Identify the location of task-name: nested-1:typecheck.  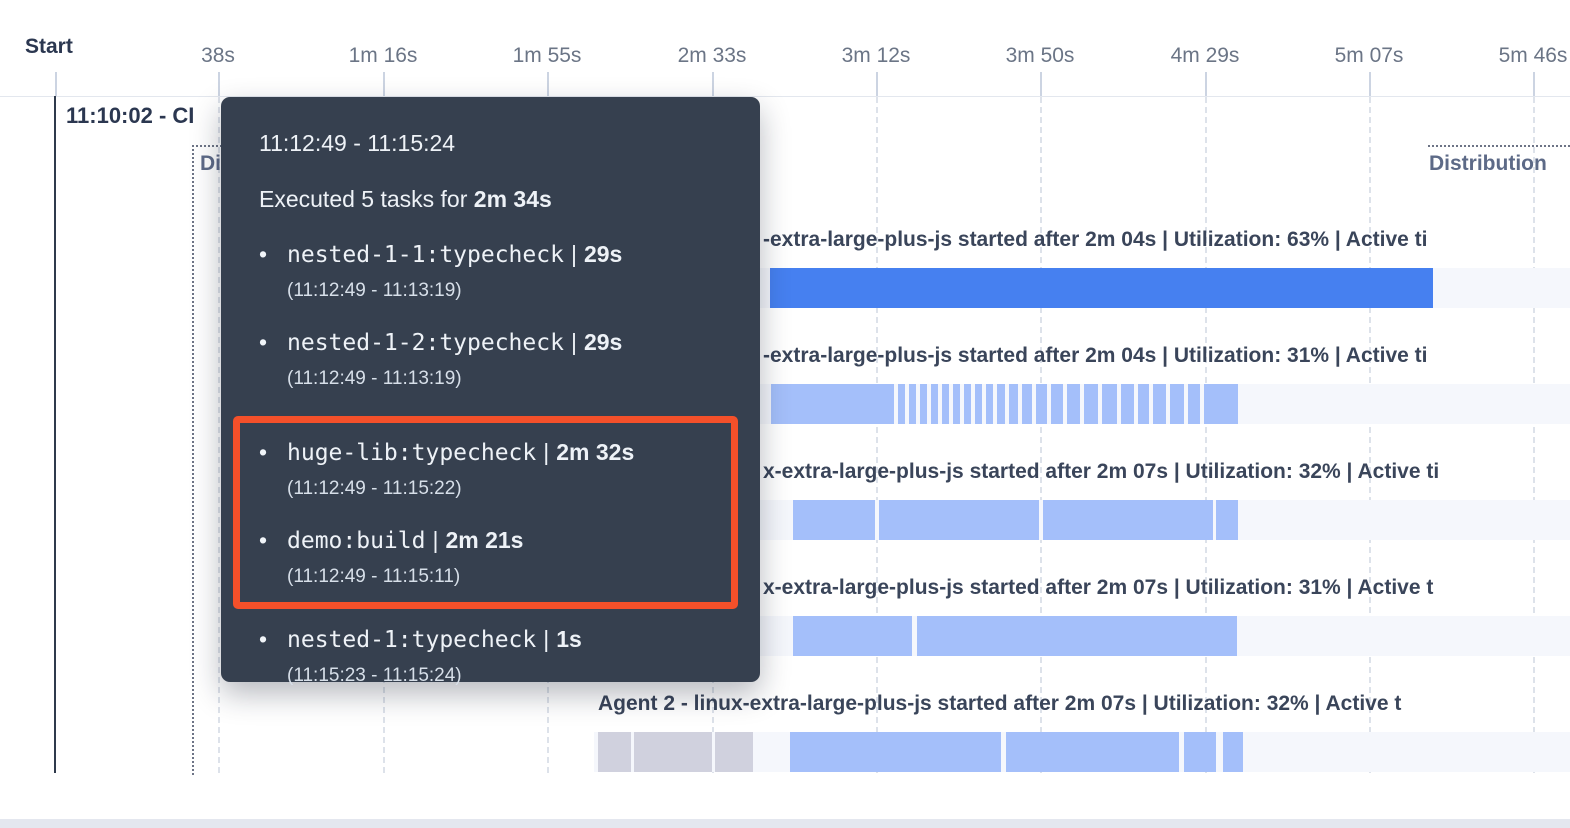
(412, 640).